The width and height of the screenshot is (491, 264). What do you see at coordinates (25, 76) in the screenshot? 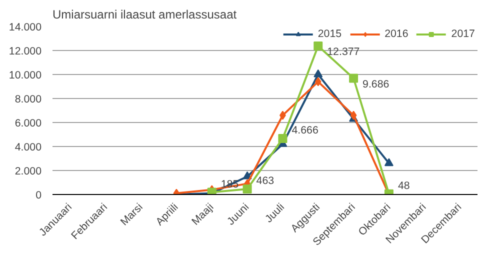
I see `y-tick-label: 10.000` at bounding box center [25, 76].